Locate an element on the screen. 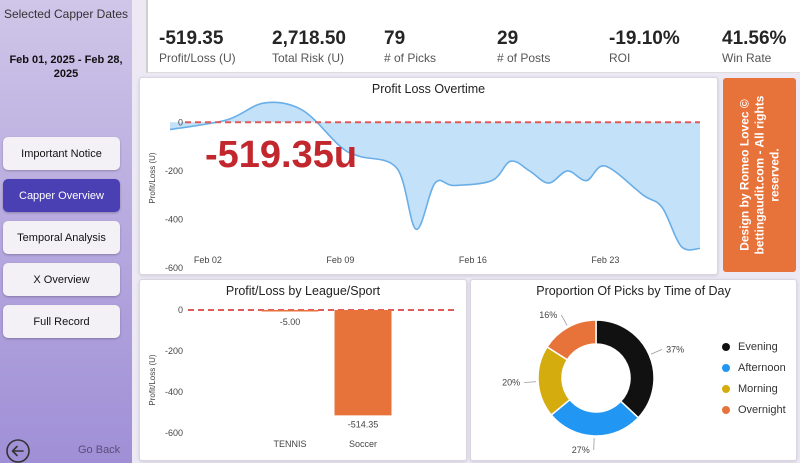  kpi-picks: 79 # of Picks is located at coordinates (410, 47).